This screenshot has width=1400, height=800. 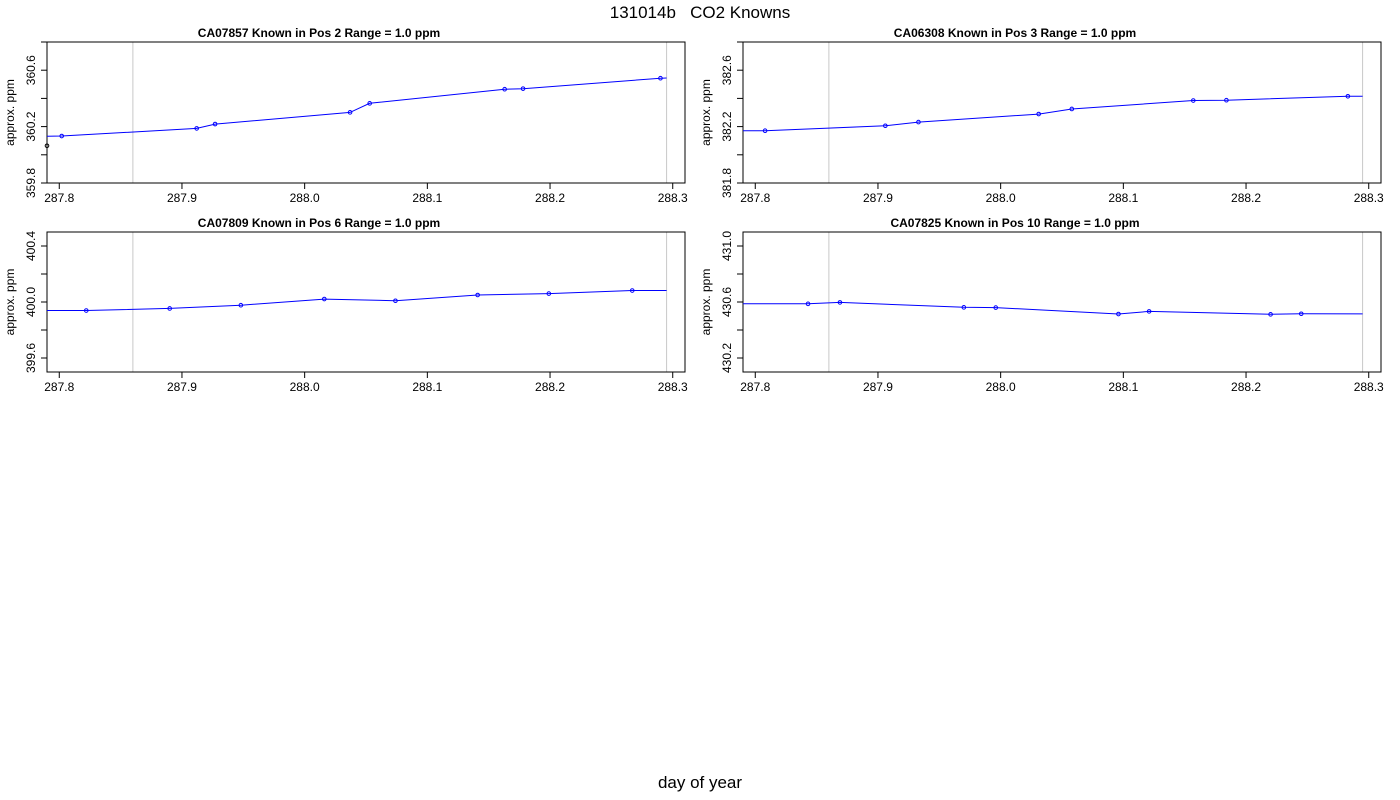 What do you see at coordinates (319, 223) in the screenshot?
I see `panel-title: CA07809 Known in Pos 6 Range = 1.0 ppm` at bounding box center [319, 223].